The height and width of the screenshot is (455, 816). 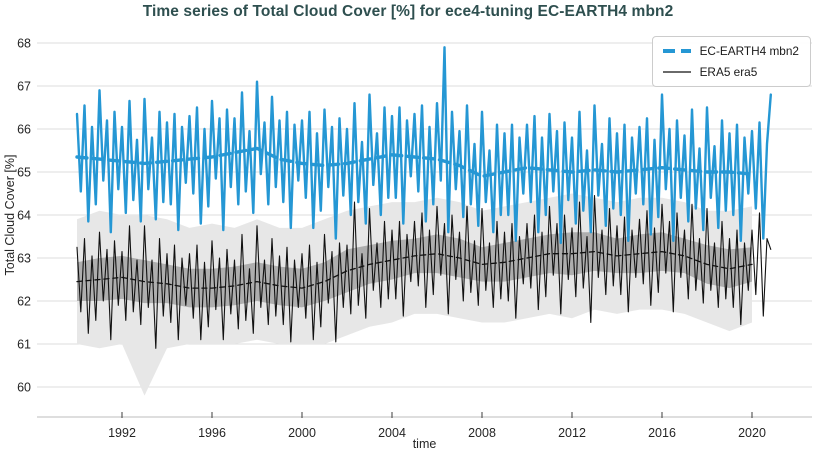 I want to click on y-tick-label-64: 64, so click(x=24, y=216).